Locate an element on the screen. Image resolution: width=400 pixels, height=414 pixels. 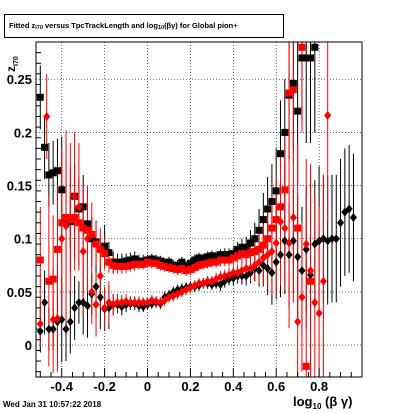
y-tick-label: 0.05 is located at coordinates (19, 292).